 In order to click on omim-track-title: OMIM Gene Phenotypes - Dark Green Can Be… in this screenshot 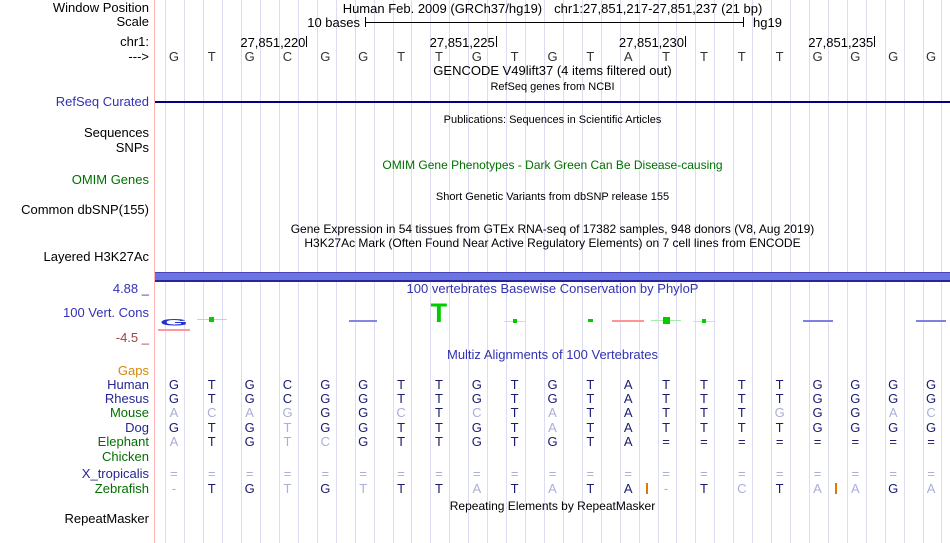, I will do `click(552, 165)`.